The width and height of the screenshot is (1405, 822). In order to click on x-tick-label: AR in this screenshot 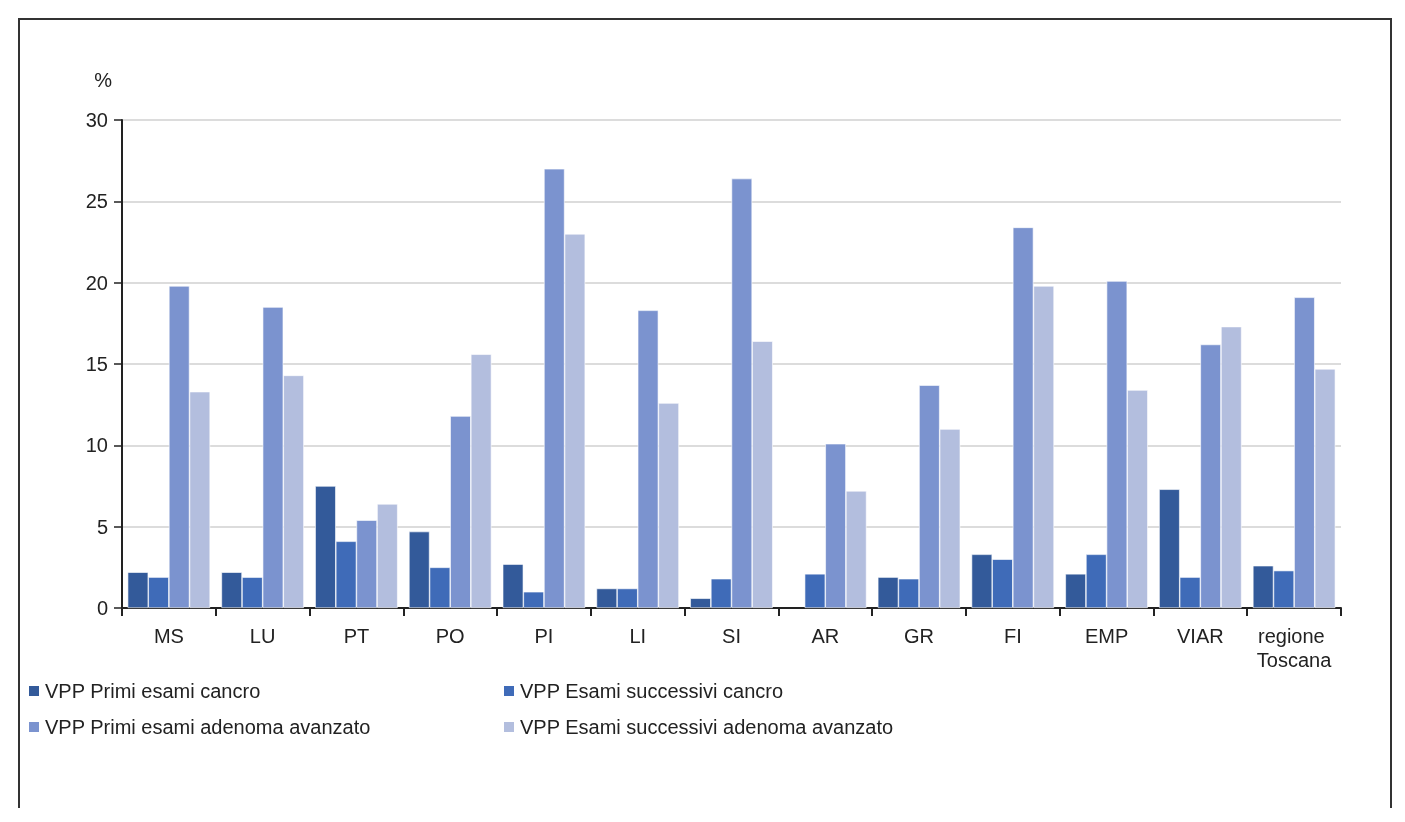, I will do `click(825, 636)`.